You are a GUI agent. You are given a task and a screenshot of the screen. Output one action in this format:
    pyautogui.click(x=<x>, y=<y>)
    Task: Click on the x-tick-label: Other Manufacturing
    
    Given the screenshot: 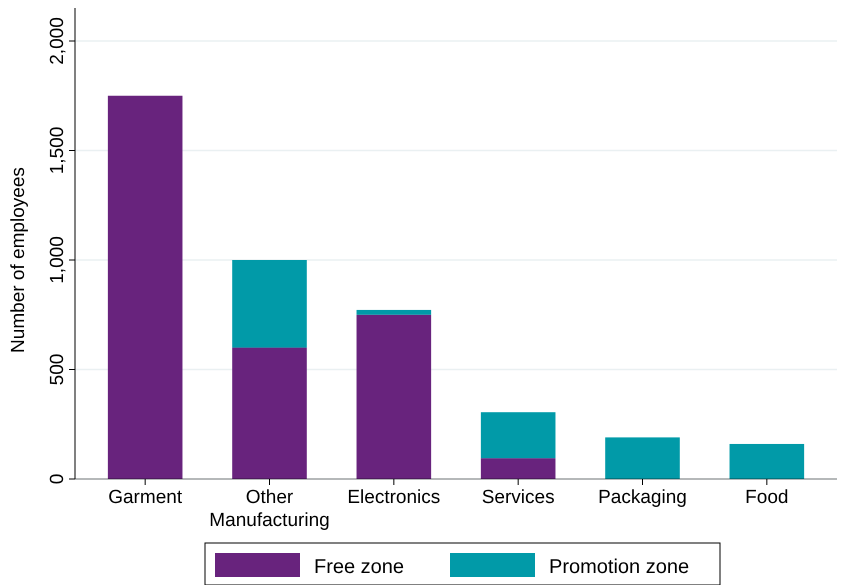 What is the action you would take?
    pyautogui.click(x=269, y=509)
    